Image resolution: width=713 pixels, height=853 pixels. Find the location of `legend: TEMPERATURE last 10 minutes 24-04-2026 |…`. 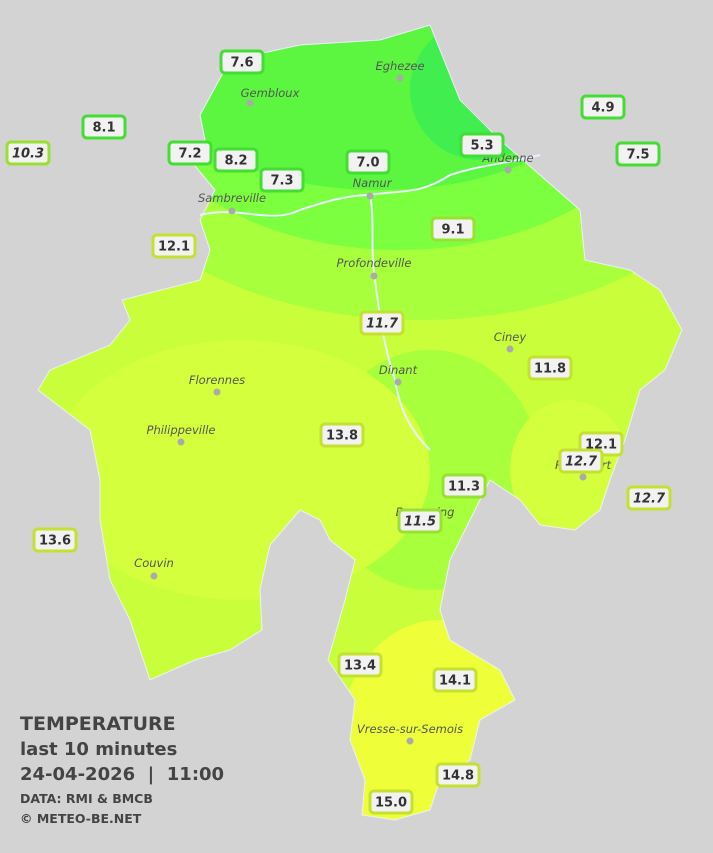

legend: TEMPERATURE last 10 minutes 24-04-2026 |… is located at coordinates (122, 769).